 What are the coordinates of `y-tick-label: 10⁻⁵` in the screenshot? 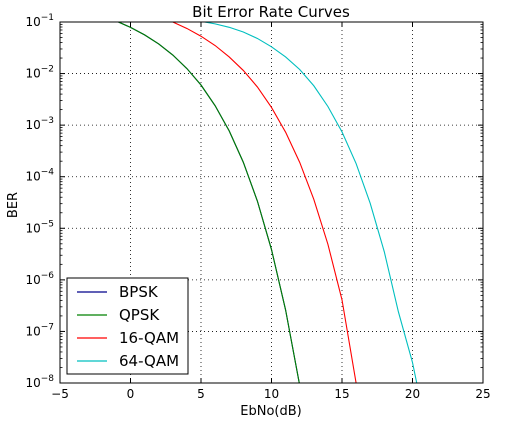 It's located at (39, 227).